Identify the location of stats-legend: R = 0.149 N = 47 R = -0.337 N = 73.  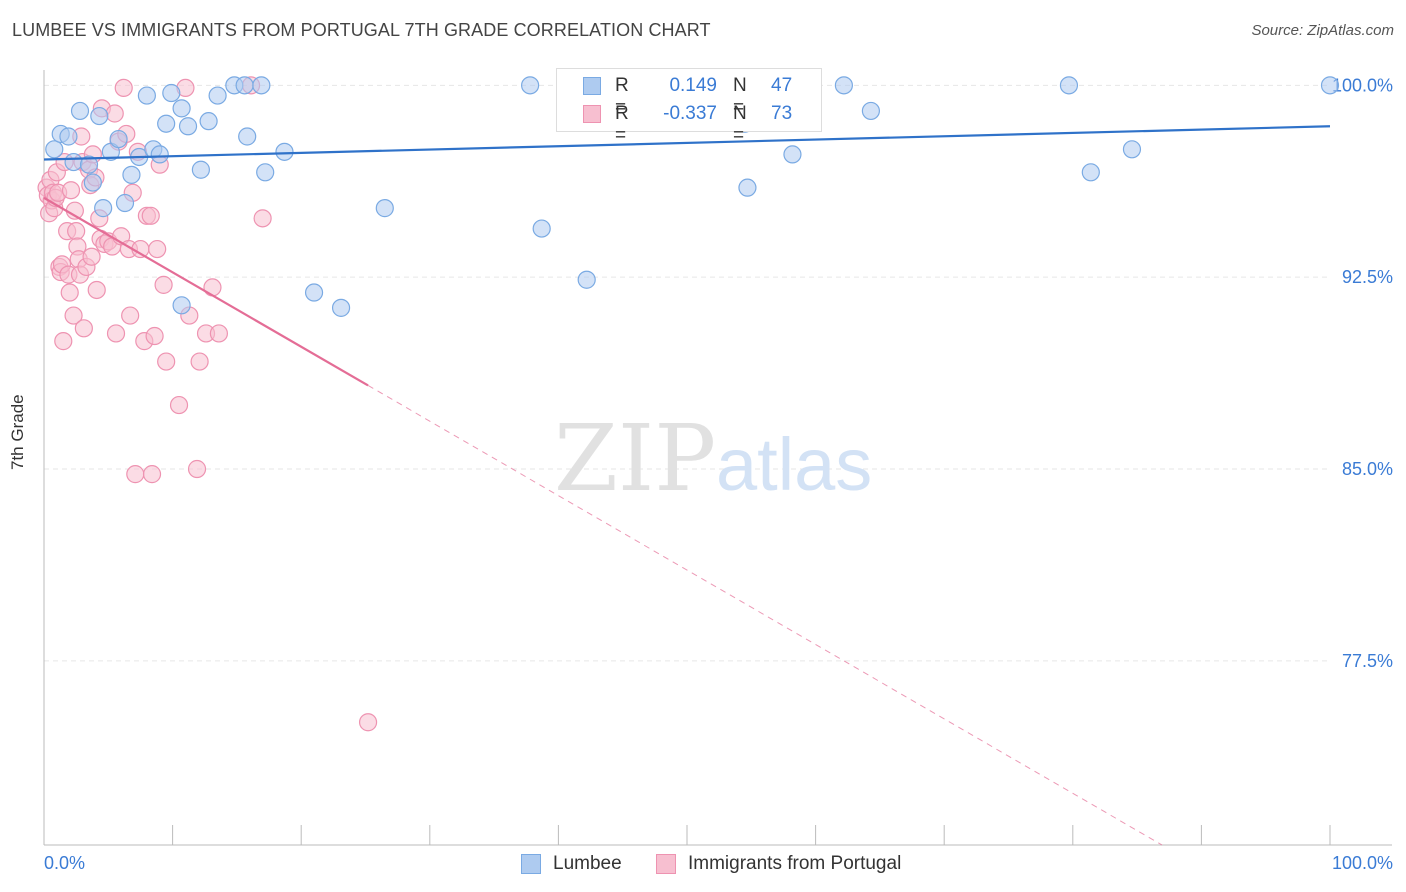
(689, 107).